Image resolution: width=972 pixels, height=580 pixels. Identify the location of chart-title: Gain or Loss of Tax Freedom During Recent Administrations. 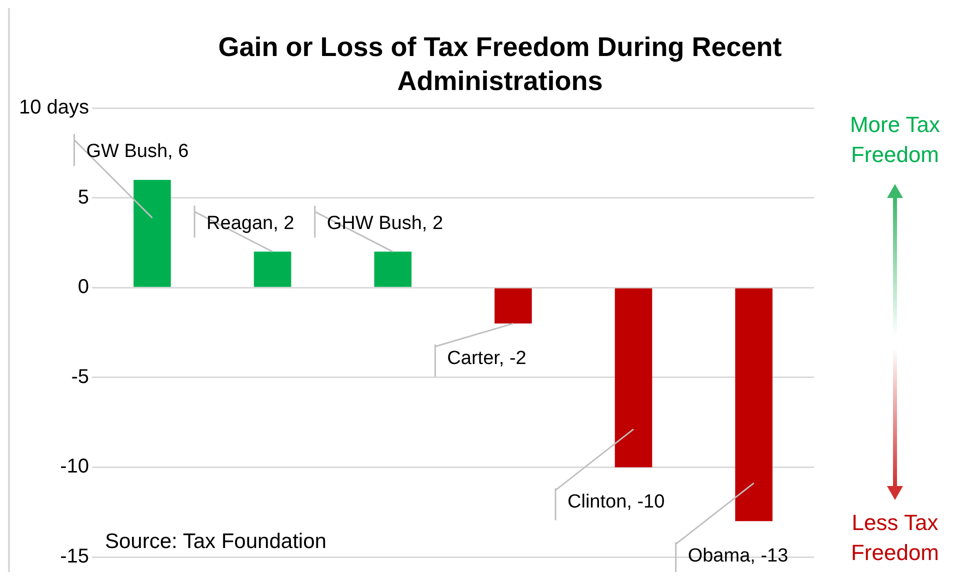
(500, 64).